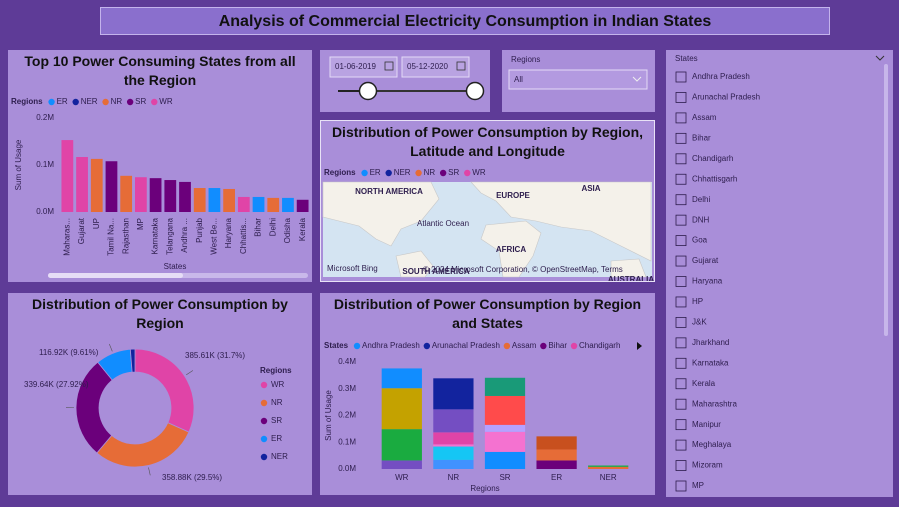  I want to click on state-option: Gujarat, so click(705, 260).